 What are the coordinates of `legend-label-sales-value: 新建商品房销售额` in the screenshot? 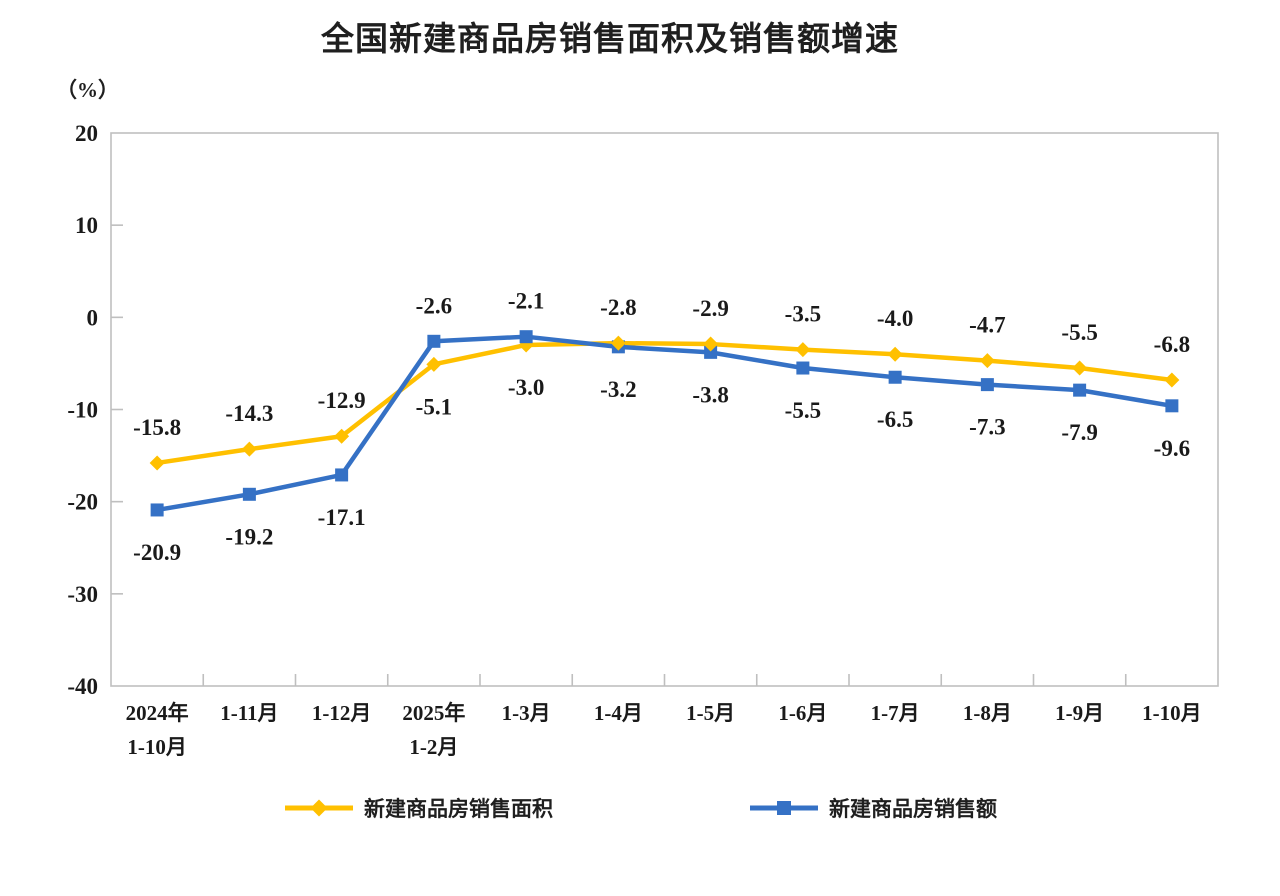 It's located at (913, 809).